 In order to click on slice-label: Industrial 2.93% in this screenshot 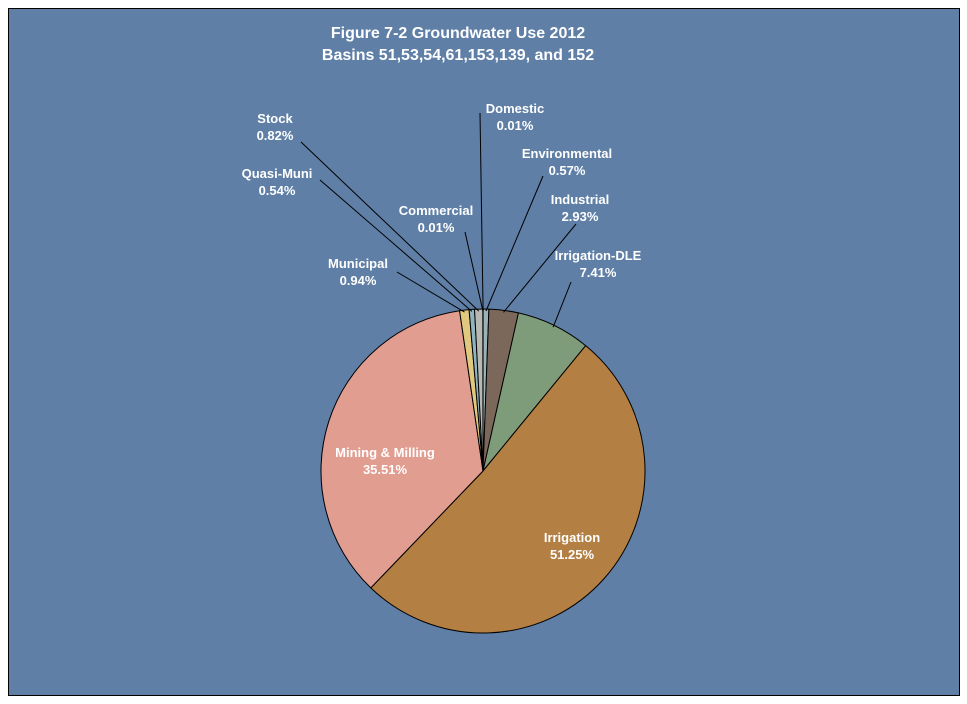, I will do `click(580, 208)`.